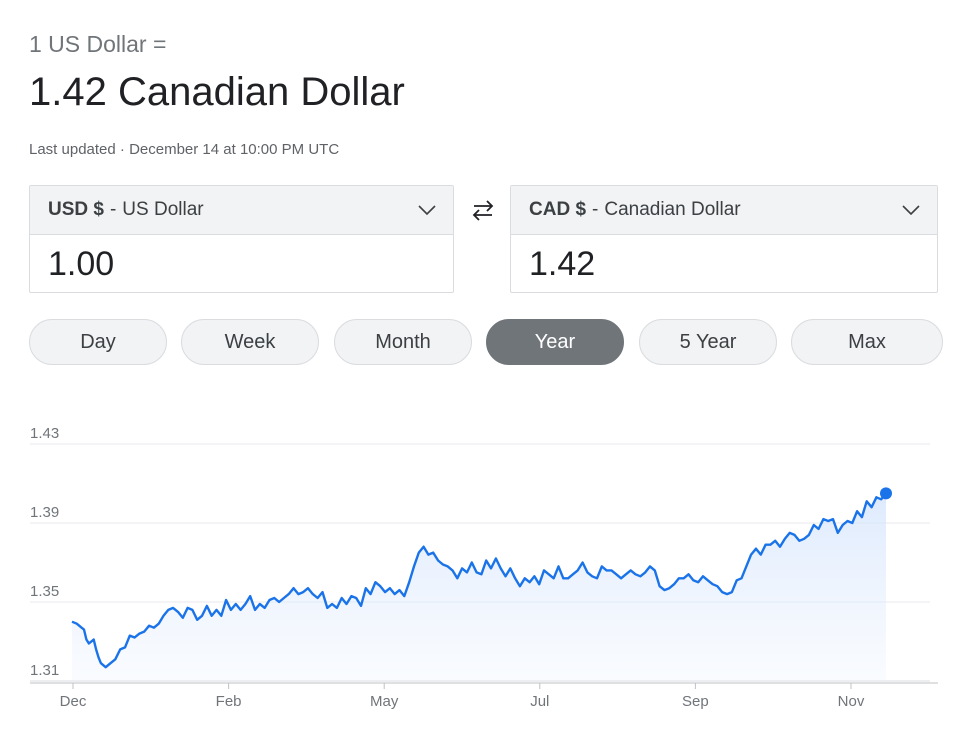  Describe the element at coordinates (867, 342) in the screenshot. I see `range-max-button: Max` at that location.